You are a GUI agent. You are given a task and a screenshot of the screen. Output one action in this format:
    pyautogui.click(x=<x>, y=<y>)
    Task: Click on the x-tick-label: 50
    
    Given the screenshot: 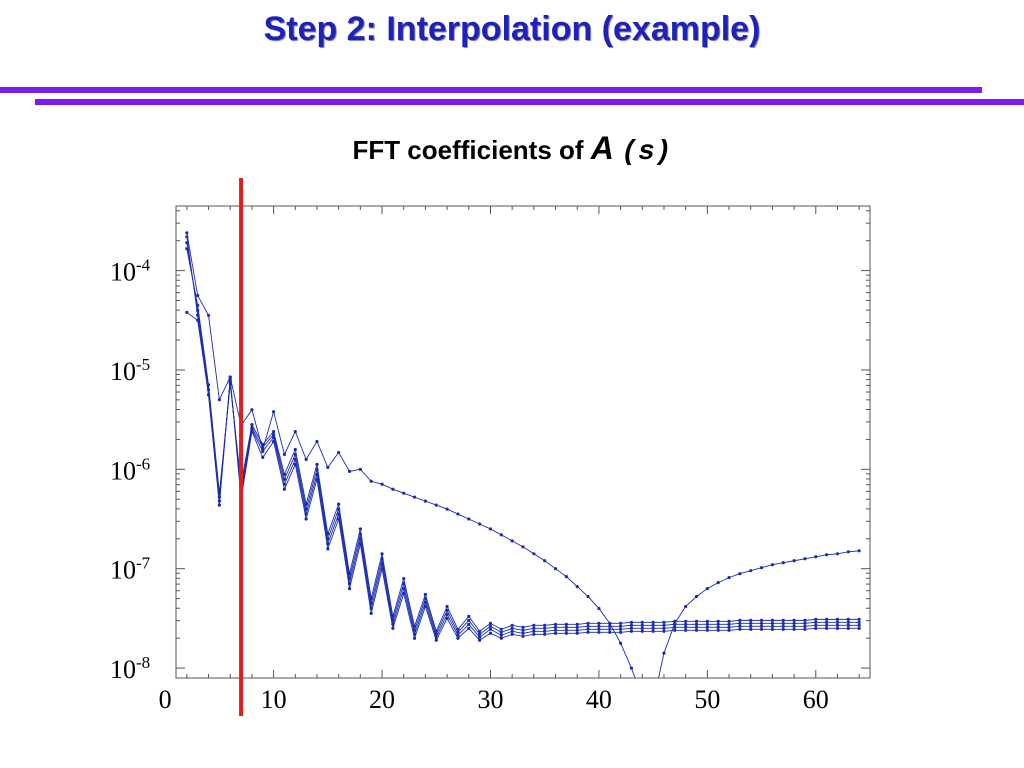 What is the action you would take?
    pyautogui.click(x=707, y=699)
    